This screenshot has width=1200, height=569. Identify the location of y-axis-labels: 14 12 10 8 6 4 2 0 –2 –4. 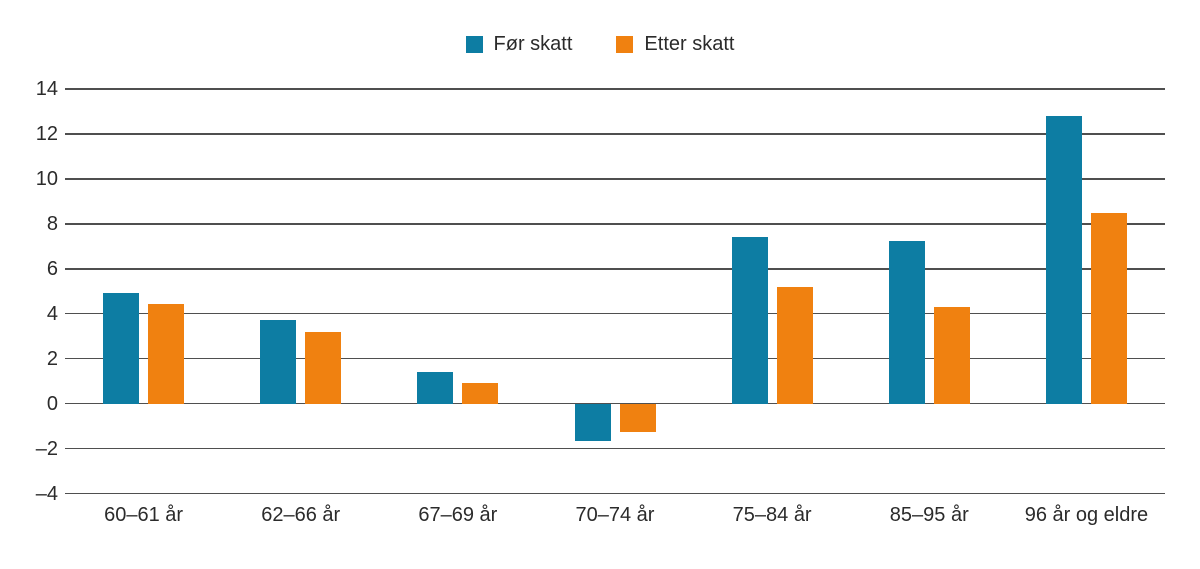
(29, 284).